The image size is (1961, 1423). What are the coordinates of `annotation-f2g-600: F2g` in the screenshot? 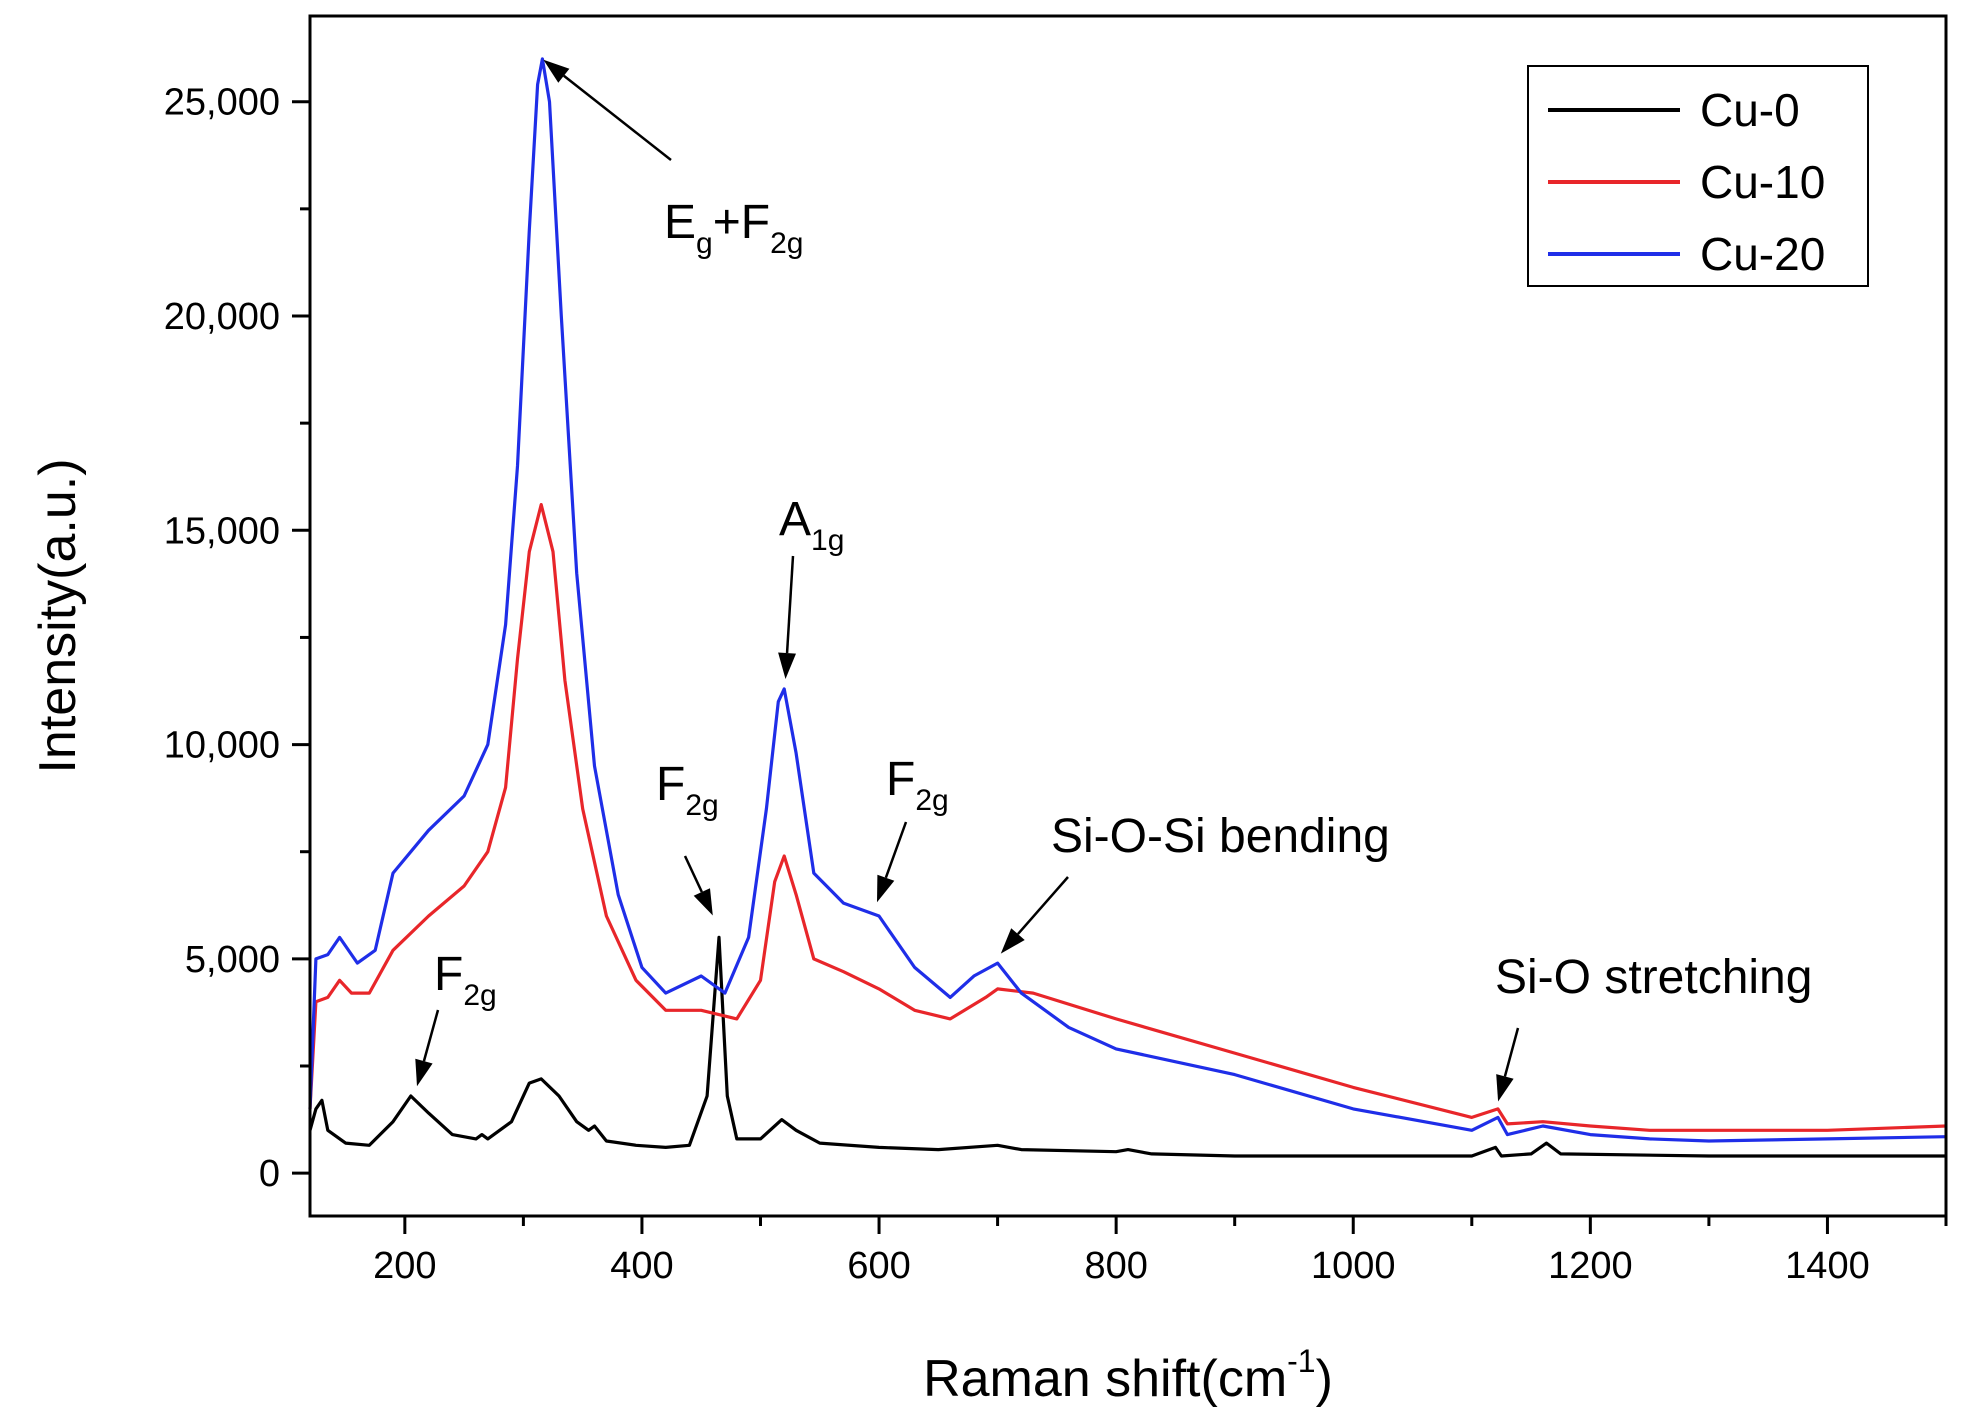 It's located at (917, 785).